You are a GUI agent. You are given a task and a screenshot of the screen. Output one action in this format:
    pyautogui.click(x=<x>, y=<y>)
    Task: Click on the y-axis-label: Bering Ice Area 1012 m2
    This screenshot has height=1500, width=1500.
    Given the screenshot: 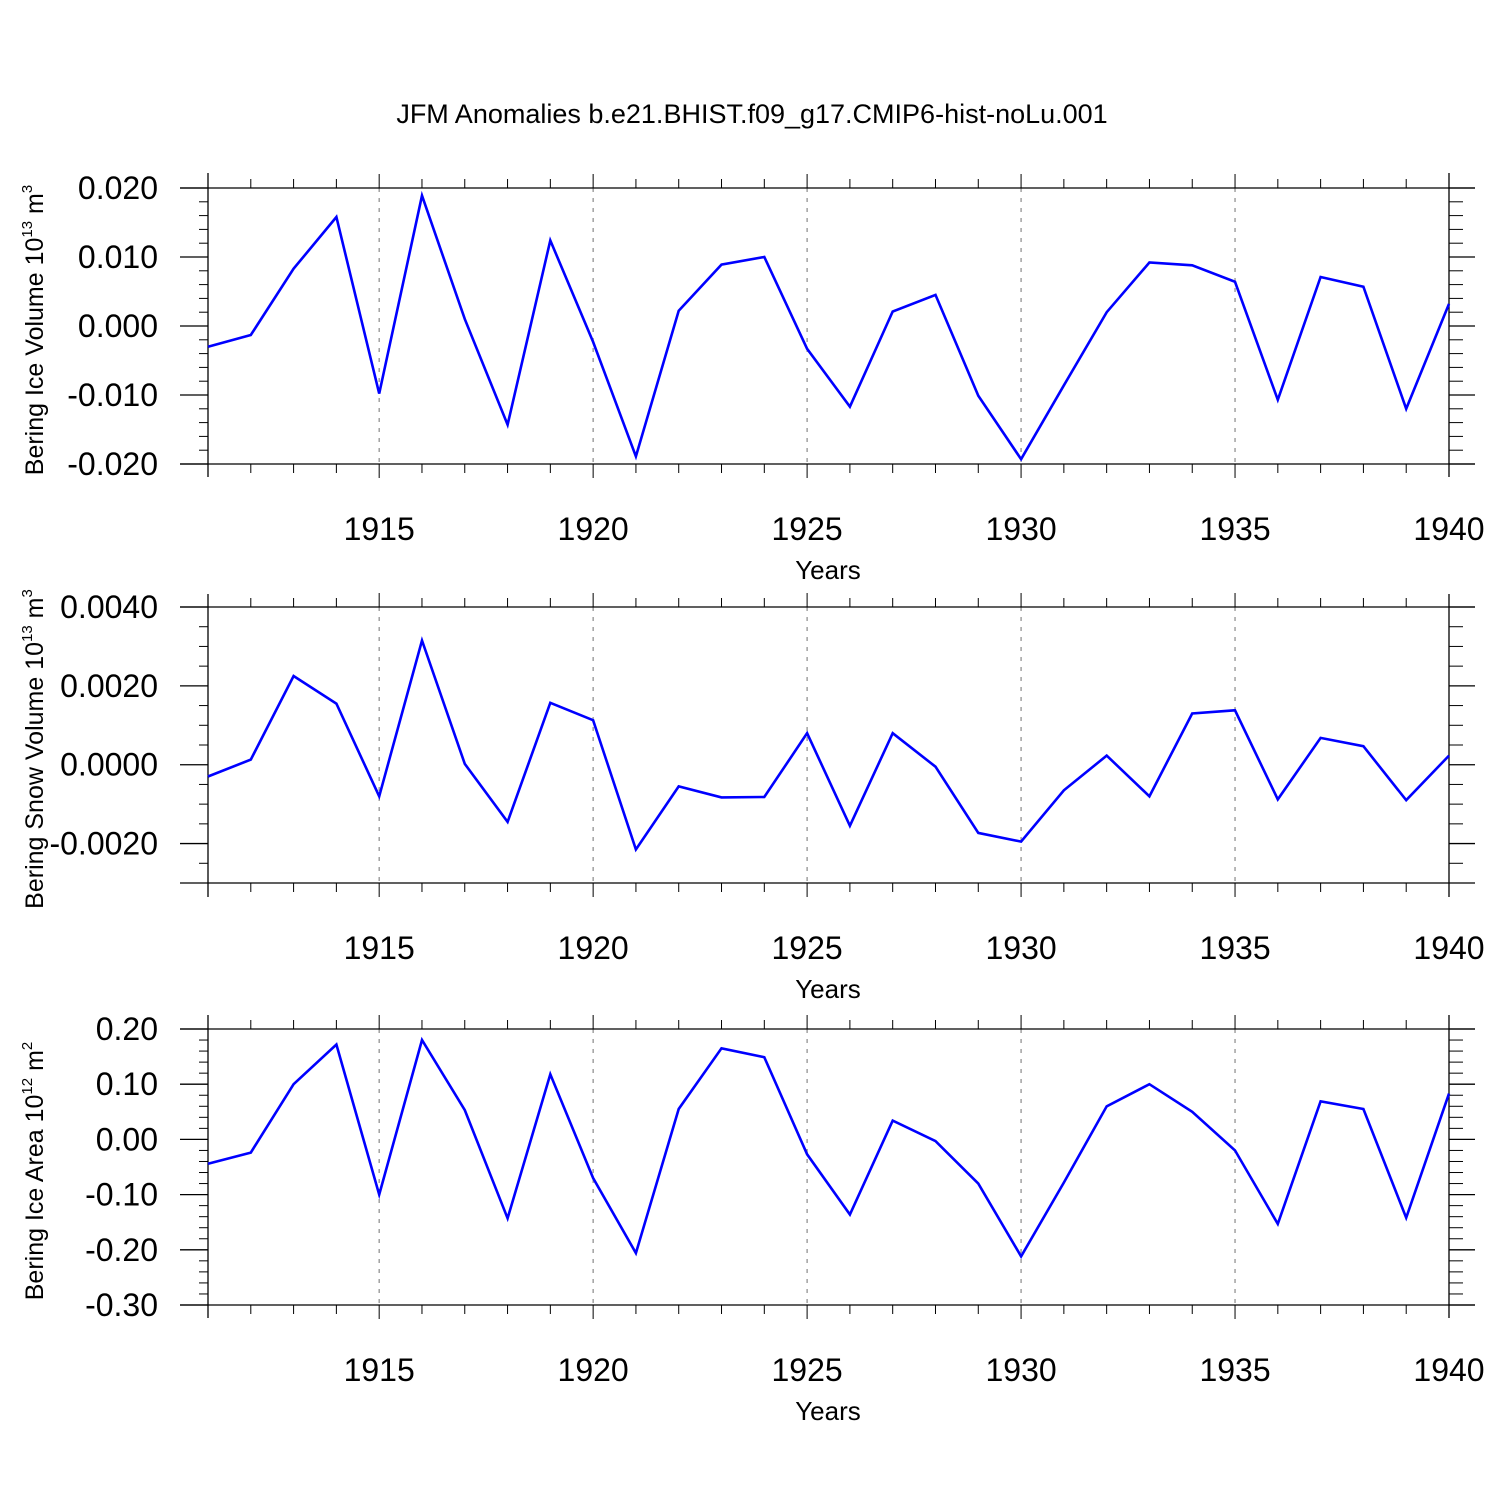 What is the action you would take?
    pyautogui.click(x=34, y=1171)
    